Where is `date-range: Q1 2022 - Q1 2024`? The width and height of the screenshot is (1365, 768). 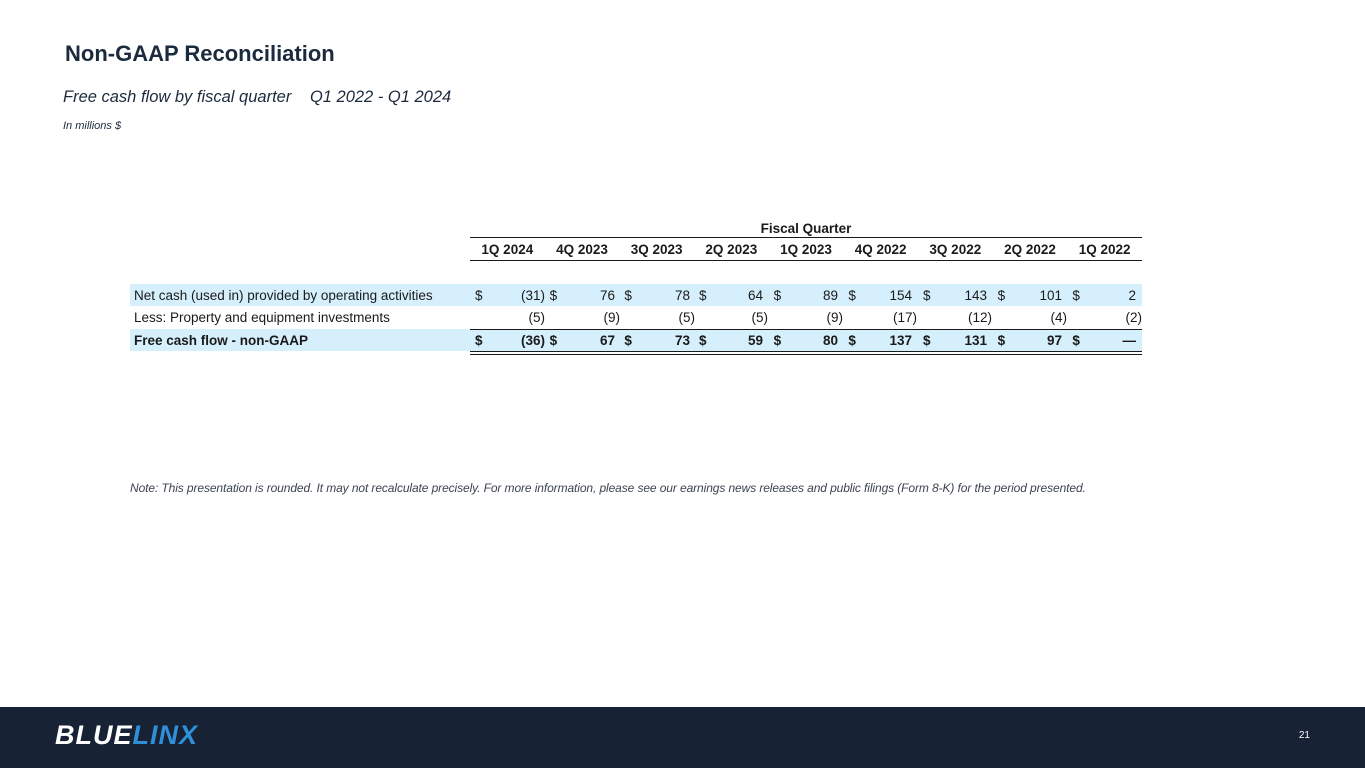 date-range: Q1 2022 - Q1 2024 is located at coordinates (380, 97).